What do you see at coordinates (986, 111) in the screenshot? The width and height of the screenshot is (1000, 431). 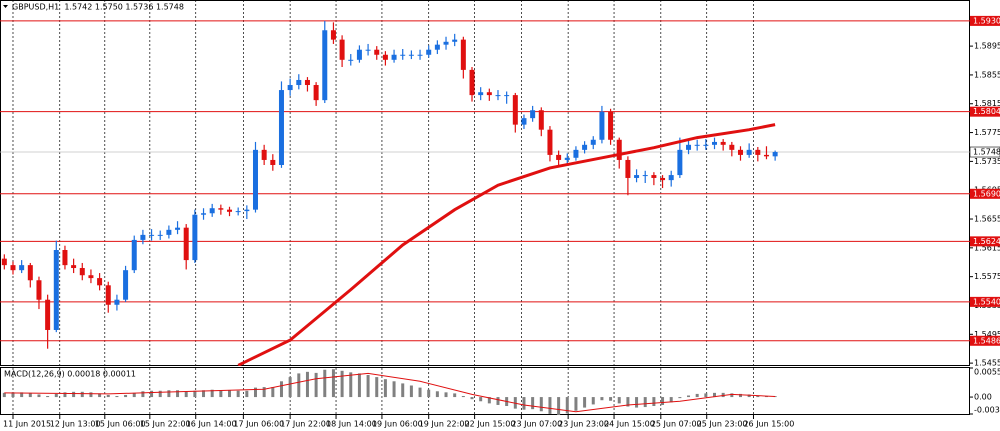 I see `level-label: 1.5804` at bounding box center [986, 111].